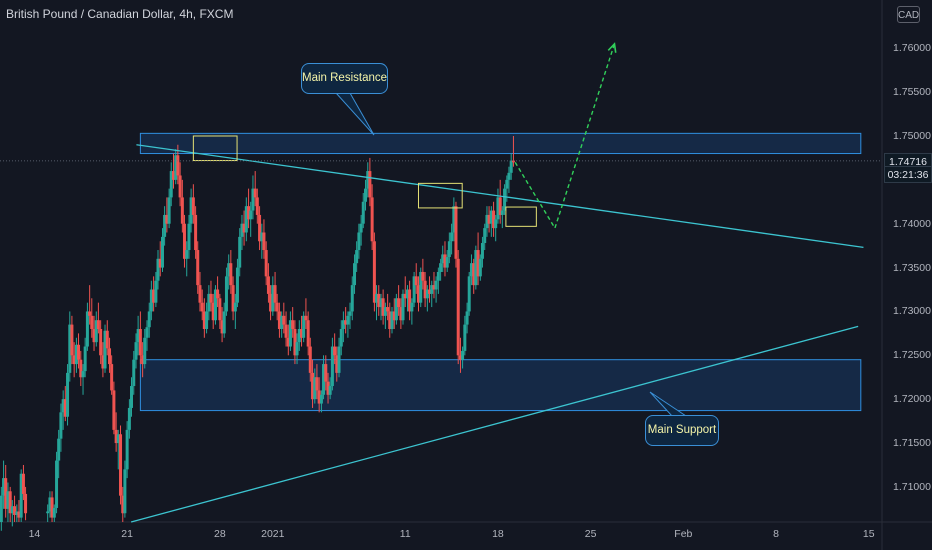 This screenshot has height=550, width=932. Describe the element at coordinates (219, 534) in the screenshot. I see `time-tick: 28` at that location.